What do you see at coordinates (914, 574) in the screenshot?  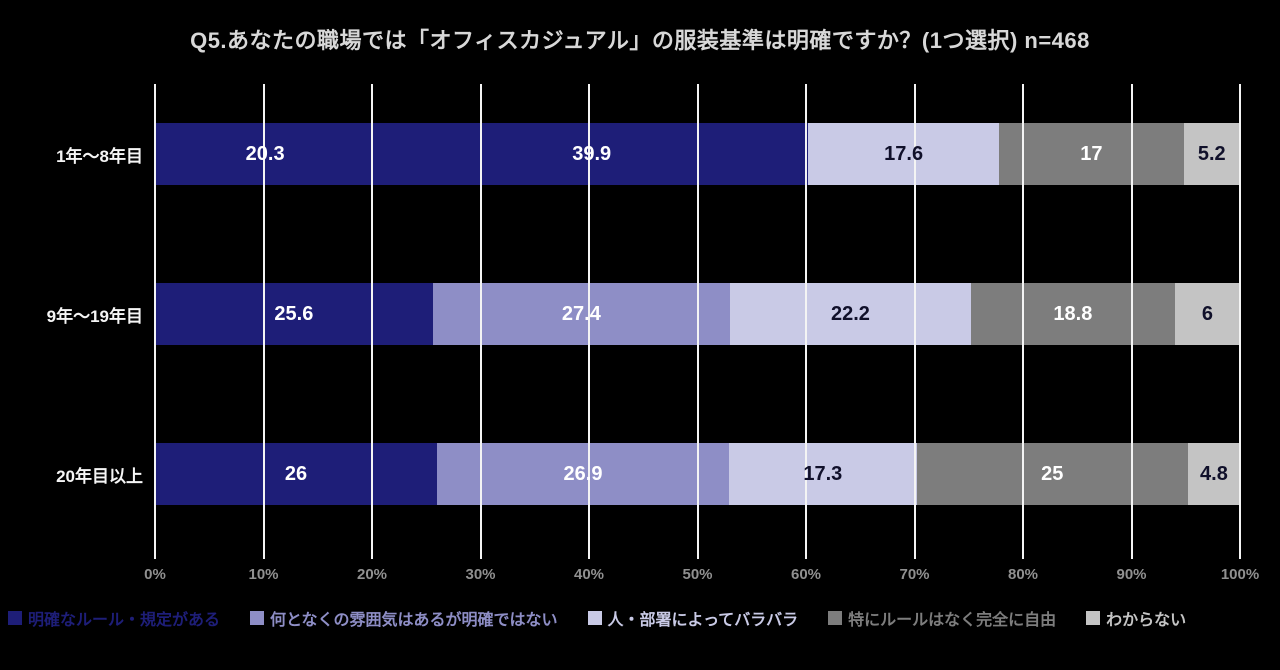 I see `x-axis-tick-label: 70%` at bounding box center [914, 574].